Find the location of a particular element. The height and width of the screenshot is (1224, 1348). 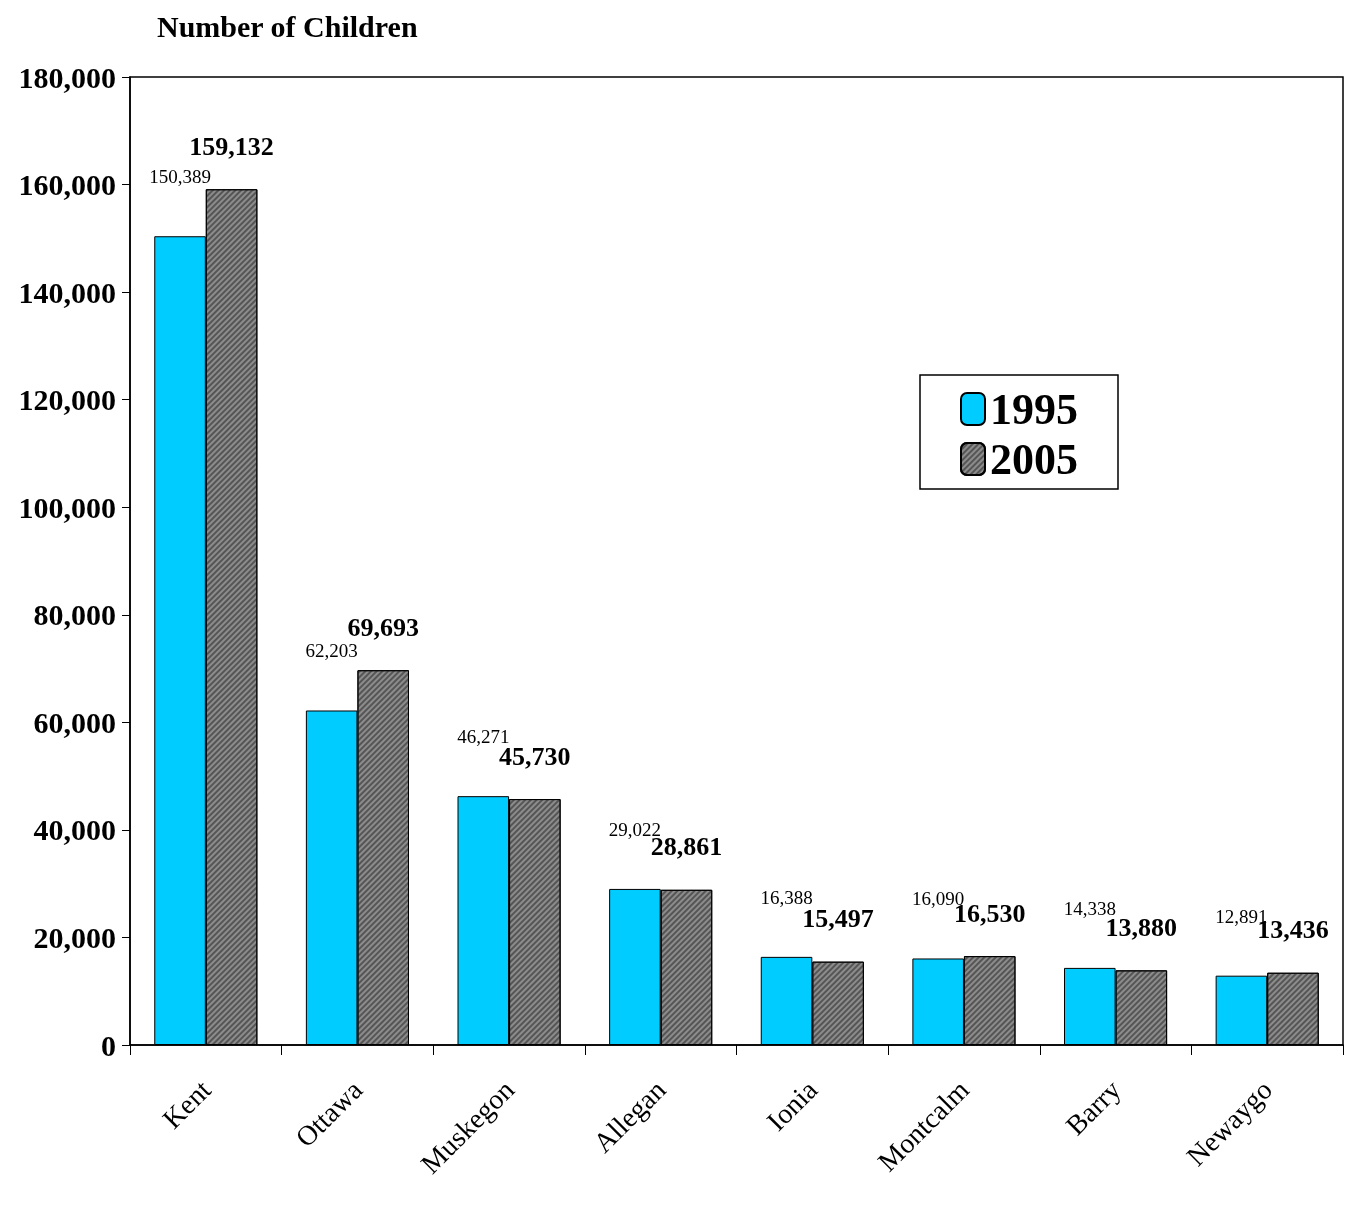

data-label: 150,389 is located at coordinates (180, 177).